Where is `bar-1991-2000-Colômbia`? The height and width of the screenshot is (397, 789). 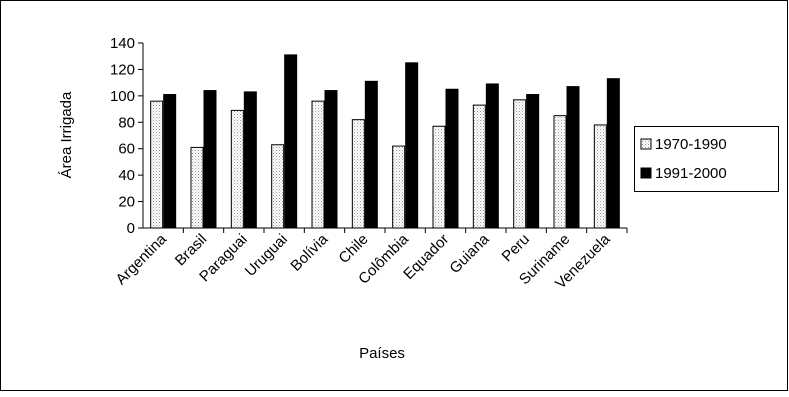
bar-1991-2000-Colômbia is located at coordinates (412, 145).